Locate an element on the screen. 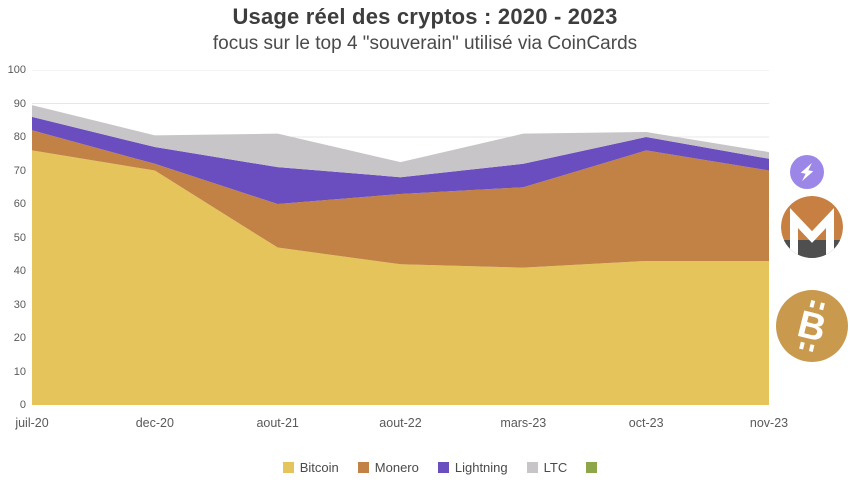 The image size is (850, 494). y-tick-label: 40 is located at coordinates (19, 271).